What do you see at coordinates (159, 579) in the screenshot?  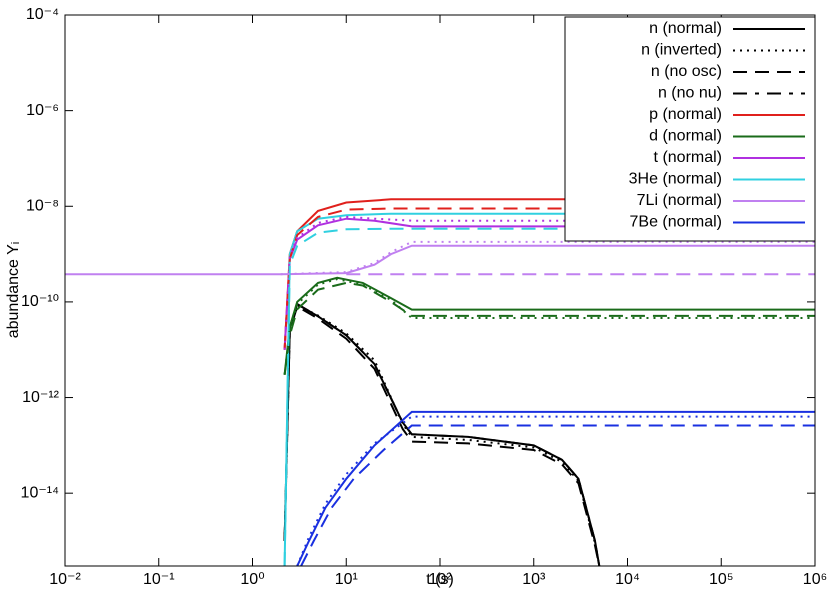 I see `x-tick-label: 10⁻¹` at bounding box center [159, 579].